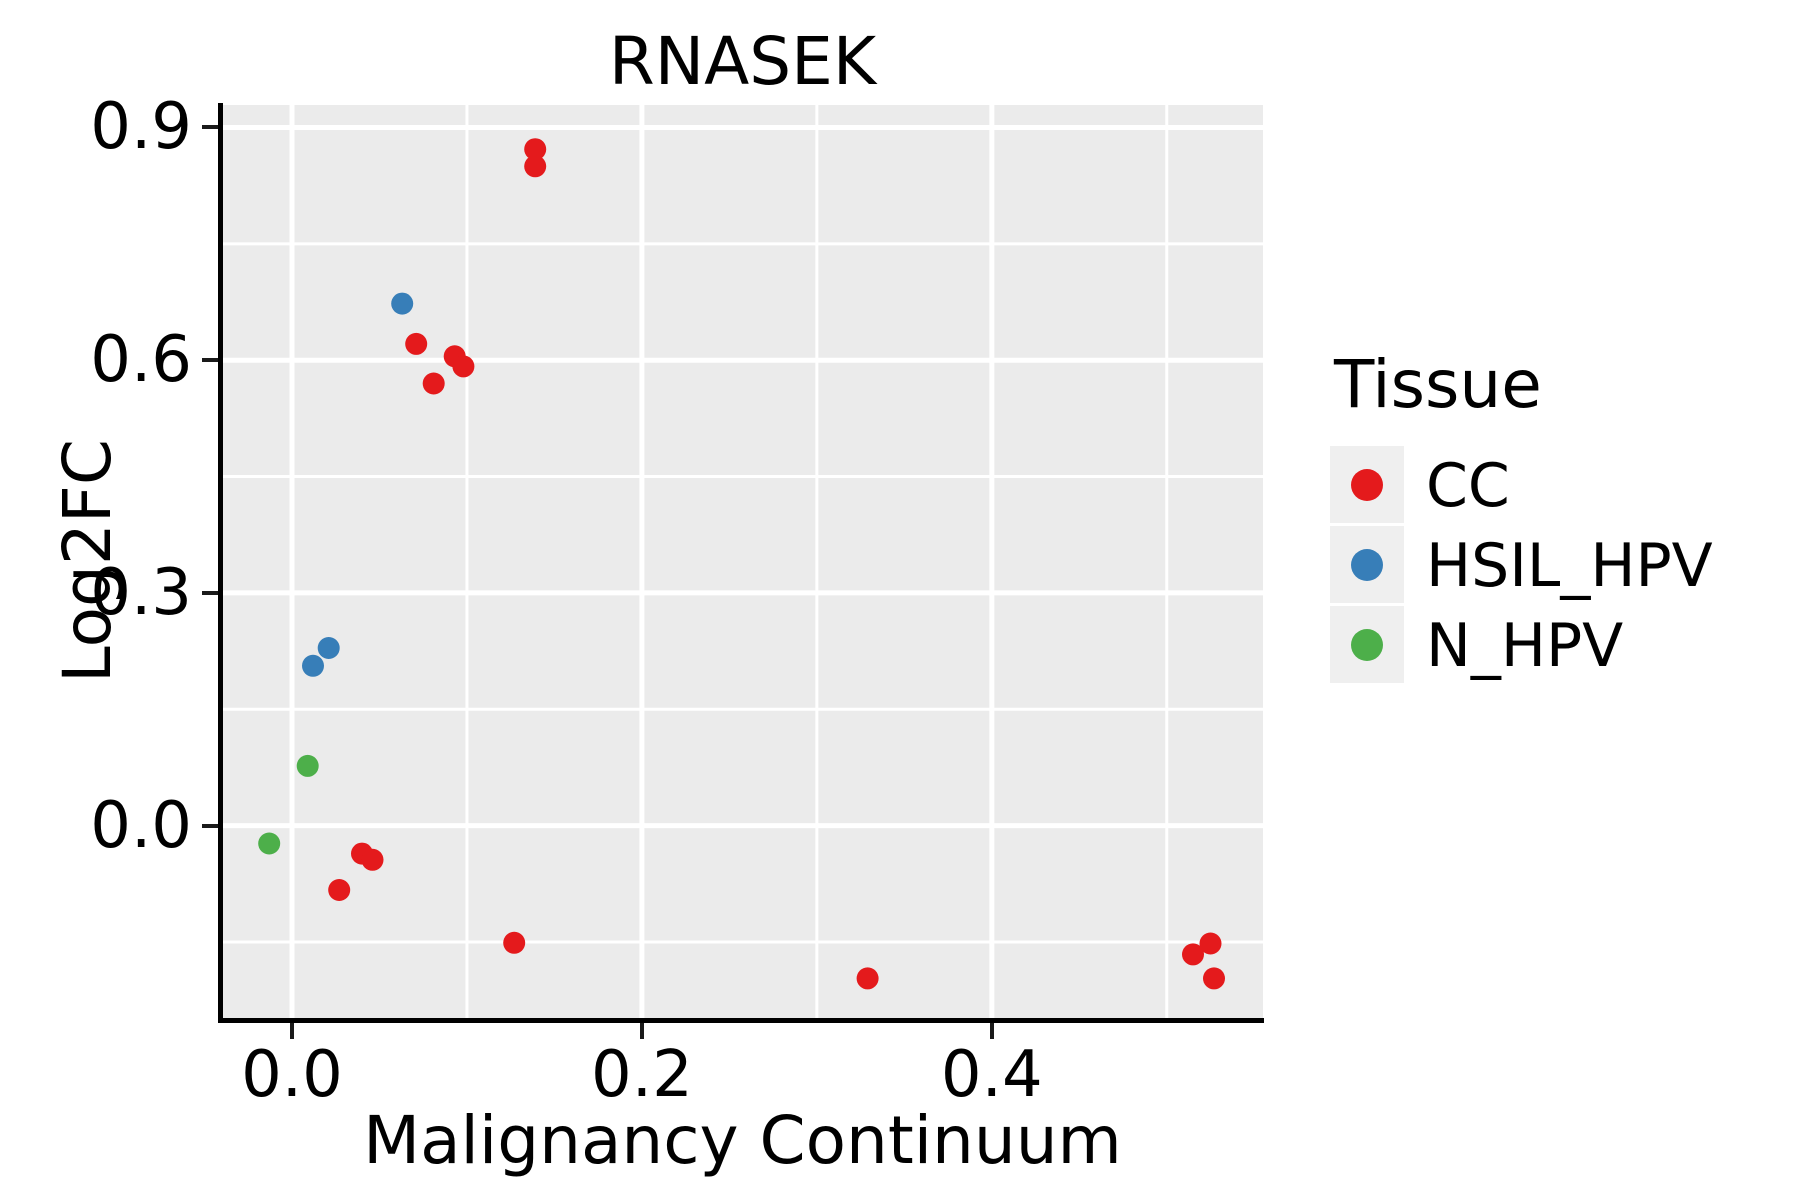  I want to click on legend-items: CC HSIL_HPV N_HPV, so click(1521, 566).